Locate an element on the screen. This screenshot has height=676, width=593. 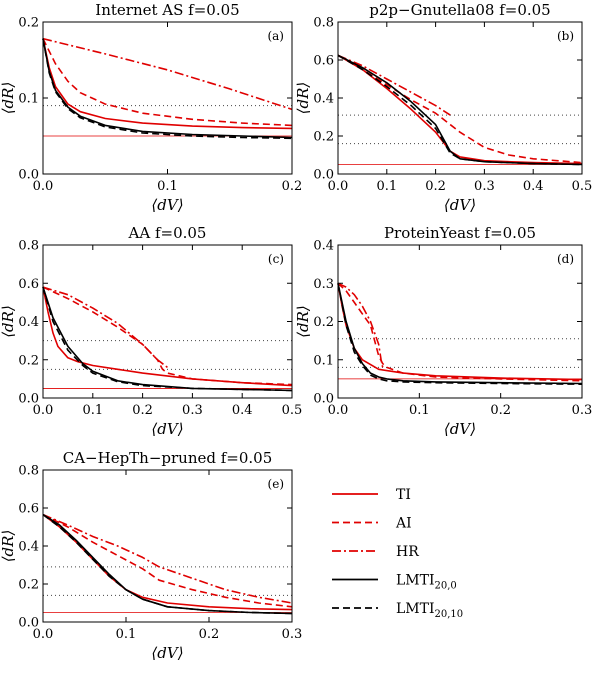
panel-title: AA f=0.05 is located at coordinates (167, 233).